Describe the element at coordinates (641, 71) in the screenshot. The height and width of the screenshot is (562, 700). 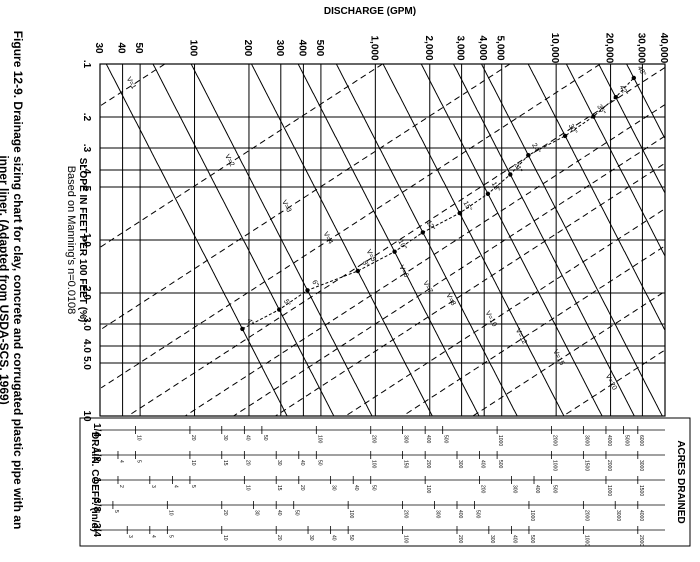
I see `pipe-size-label: 48"` at that location.